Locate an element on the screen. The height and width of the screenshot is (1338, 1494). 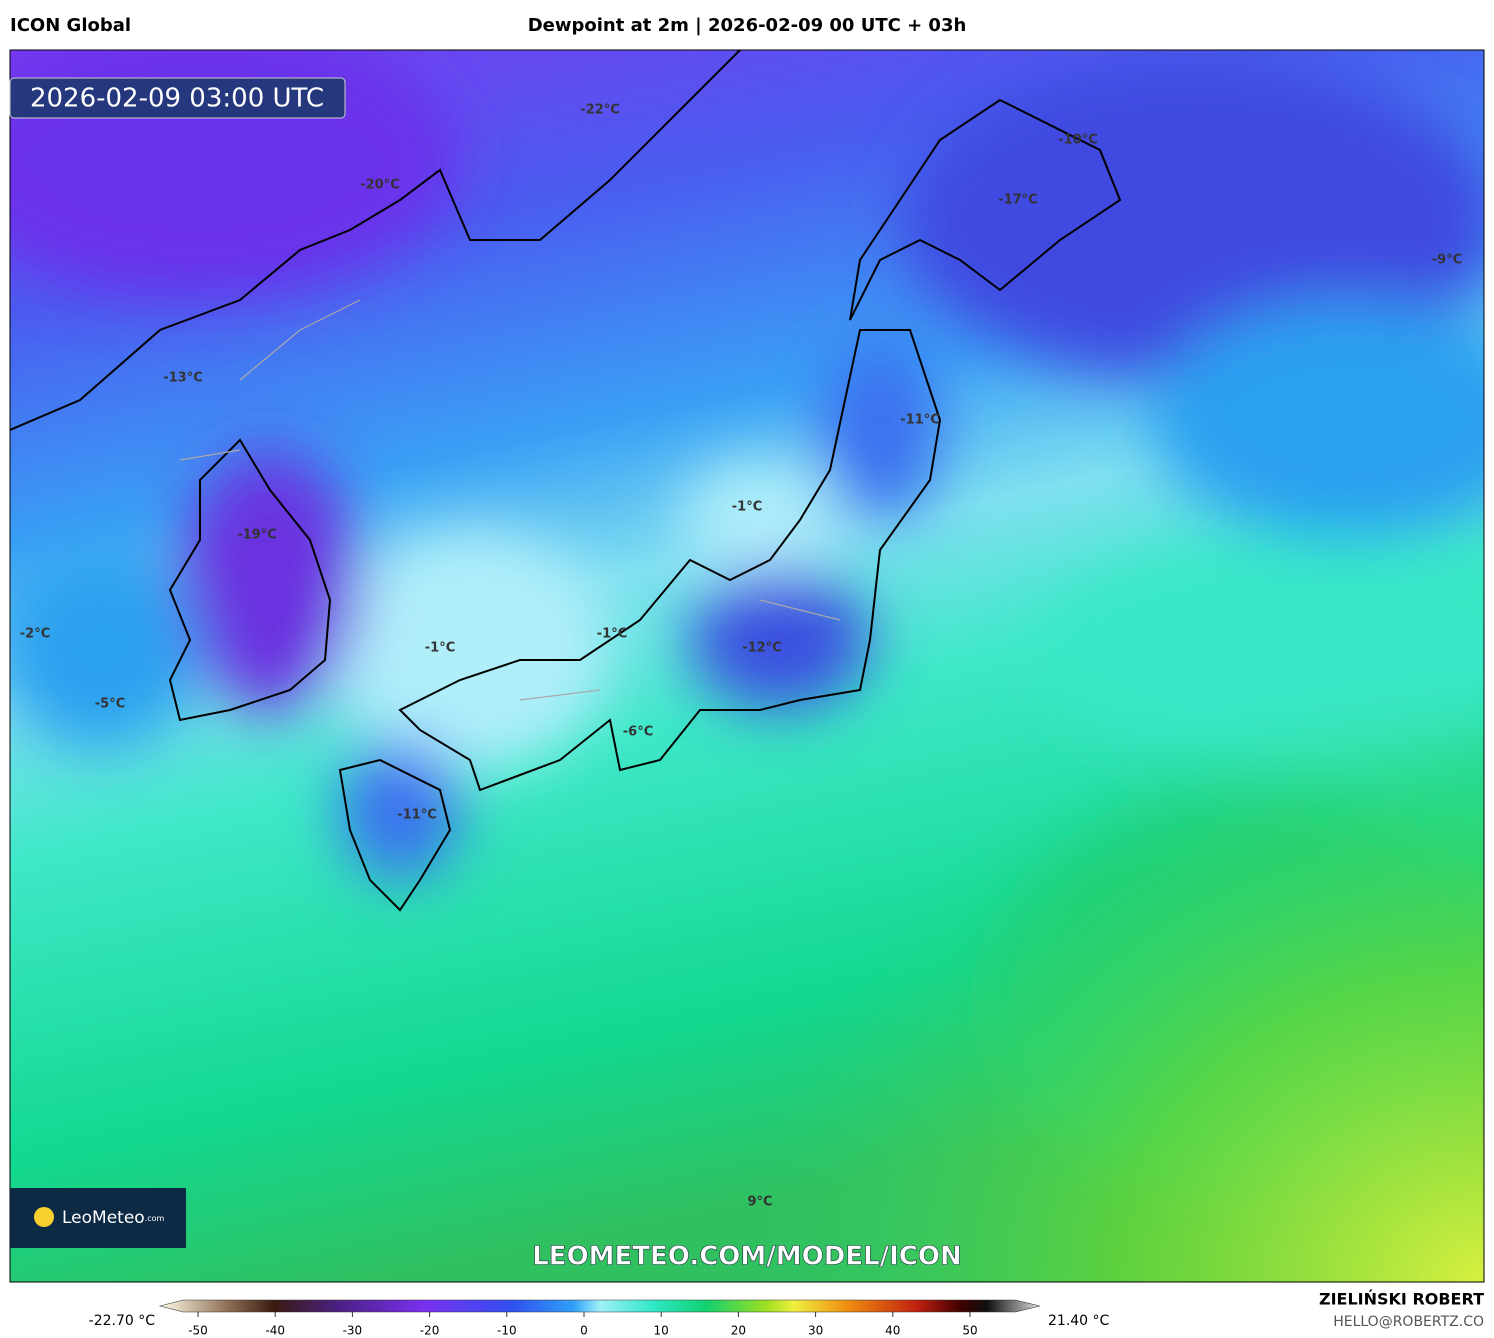
temperature-label: -5°C is located at coordinates (110, 704).